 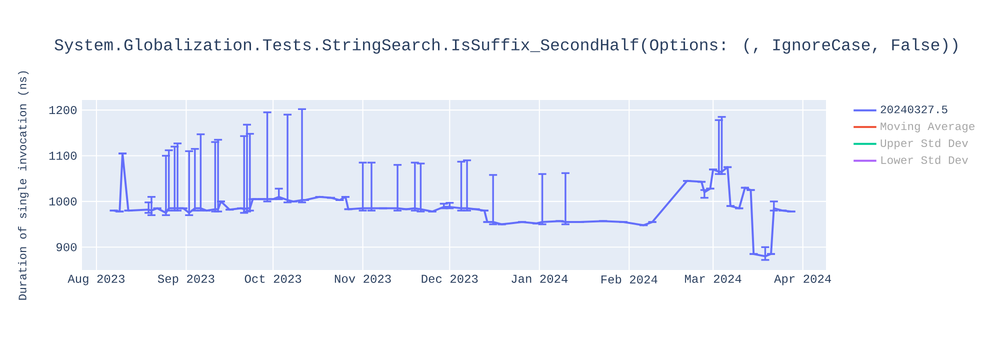 I want to click on y-tick-label: 1000, so click(x=63, y=201).